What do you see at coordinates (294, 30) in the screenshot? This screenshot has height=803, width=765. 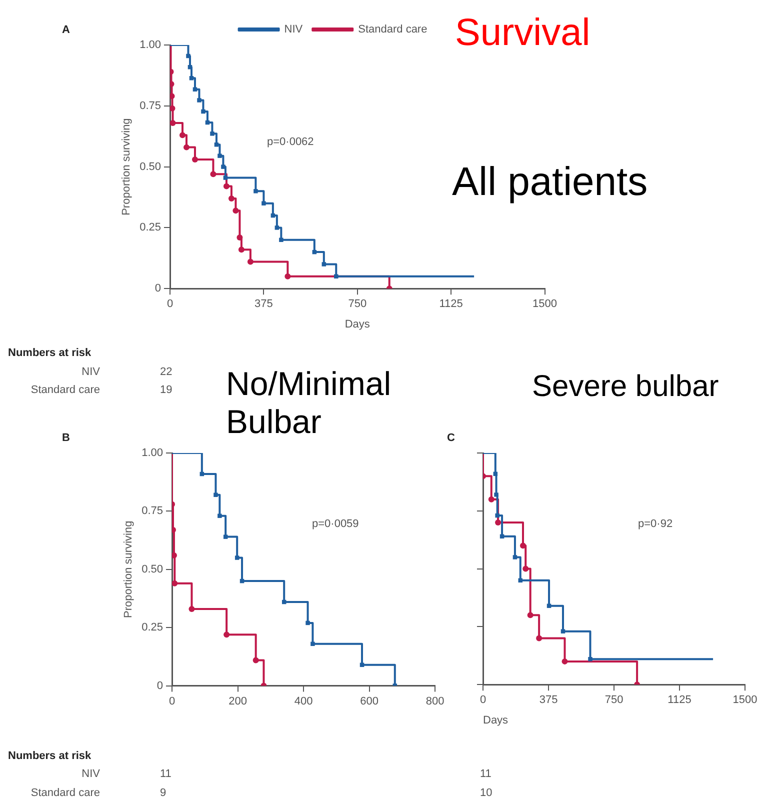 I see `legend-label: NIV` at bounding box center [294, 30].